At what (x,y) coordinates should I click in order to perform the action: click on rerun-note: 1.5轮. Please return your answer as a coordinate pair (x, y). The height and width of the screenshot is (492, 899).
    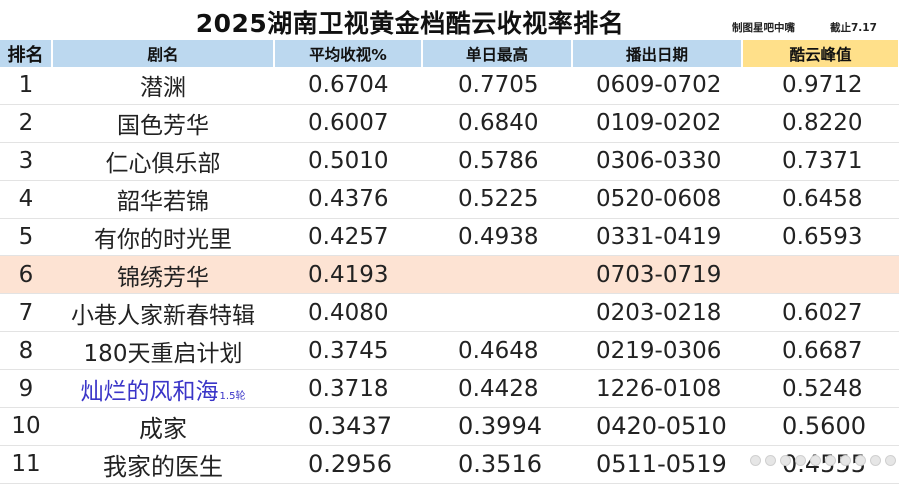
    Looking at the image, I should click on (232, 396).